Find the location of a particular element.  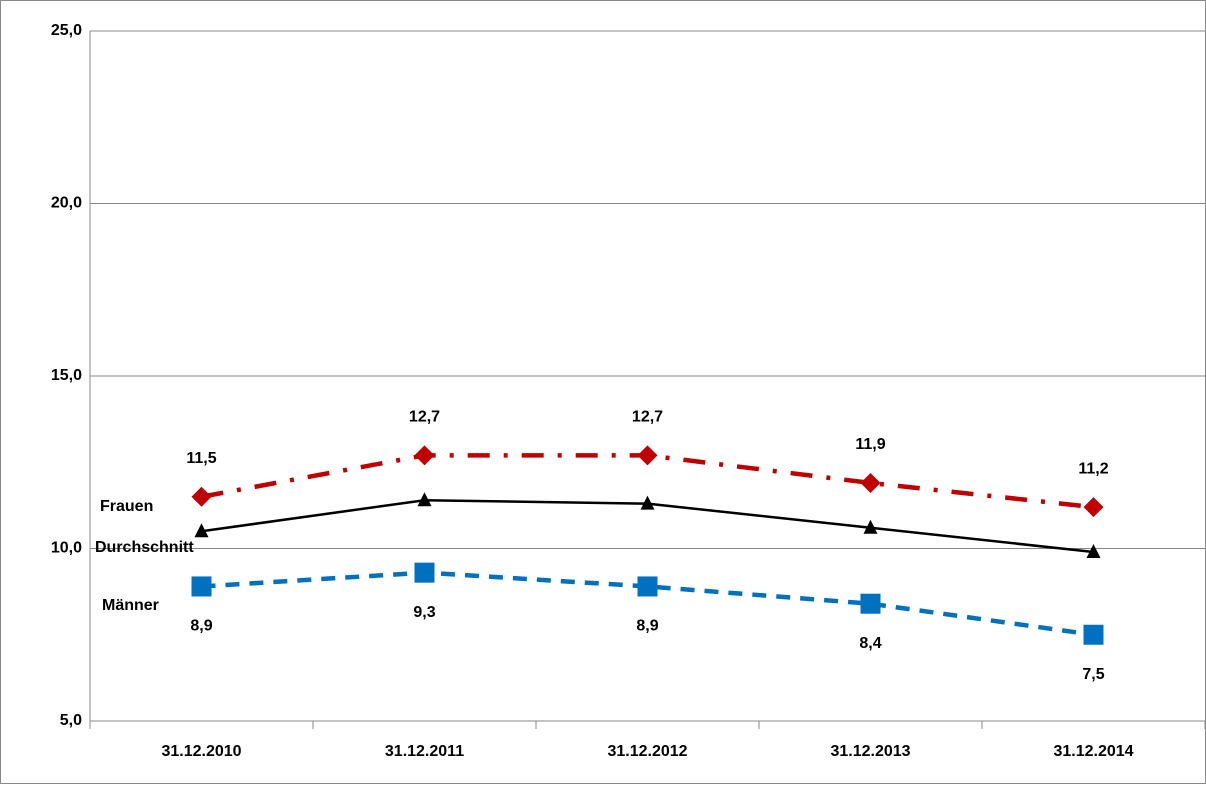

x-tick-label: 31.12.2011 is located at coordinates (424, 751).